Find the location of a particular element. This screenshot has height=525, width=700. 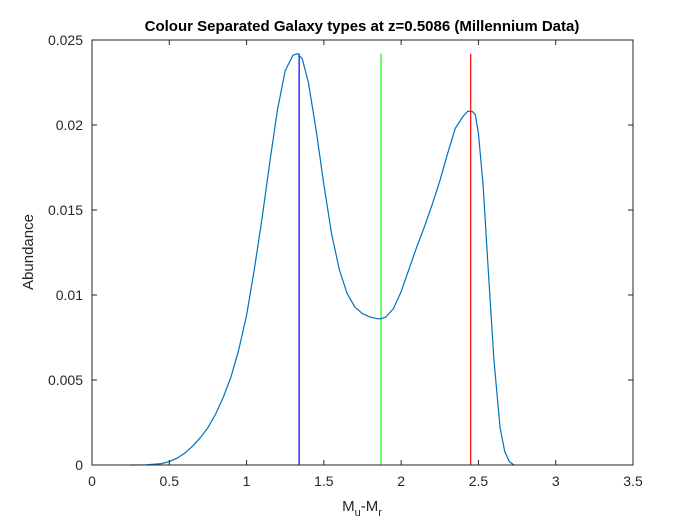

x-tick-label: 0.5 is located at coordinates (170, 481).